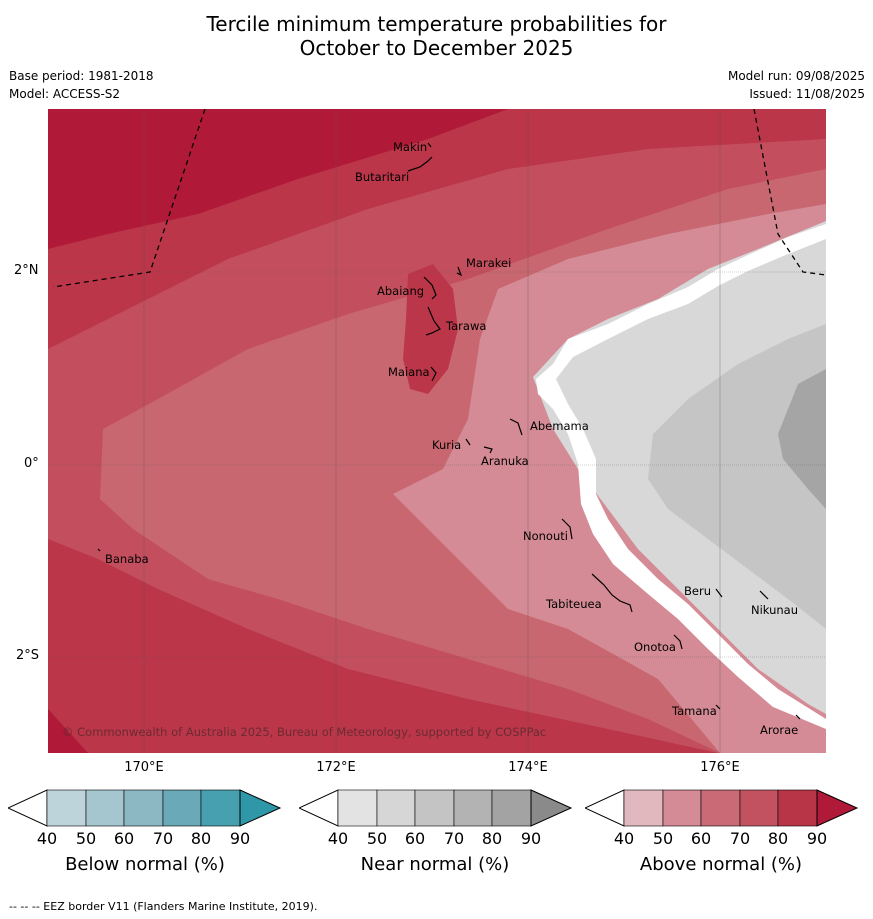  I want to click on island-abemama, so click(516, 427).